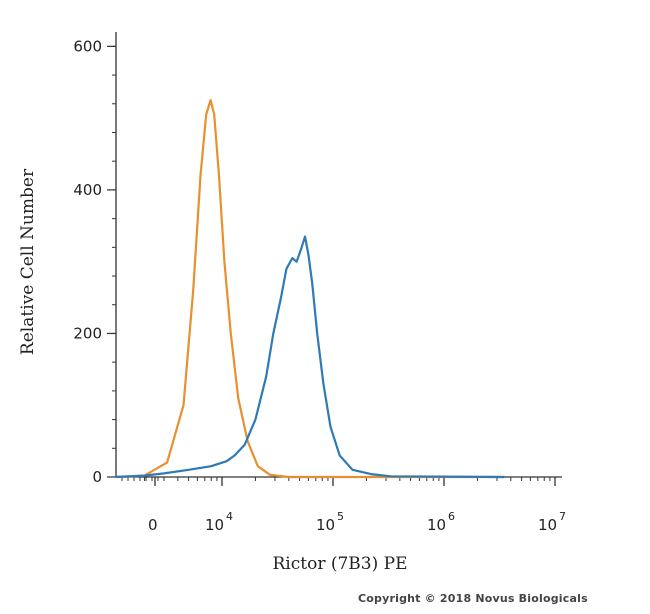 This screenshot has width=650, height=614. What do you see at coordinates (97, 477) in the screenshot?
I see `y-tick-label: 0` at bounding box center [97, 477].